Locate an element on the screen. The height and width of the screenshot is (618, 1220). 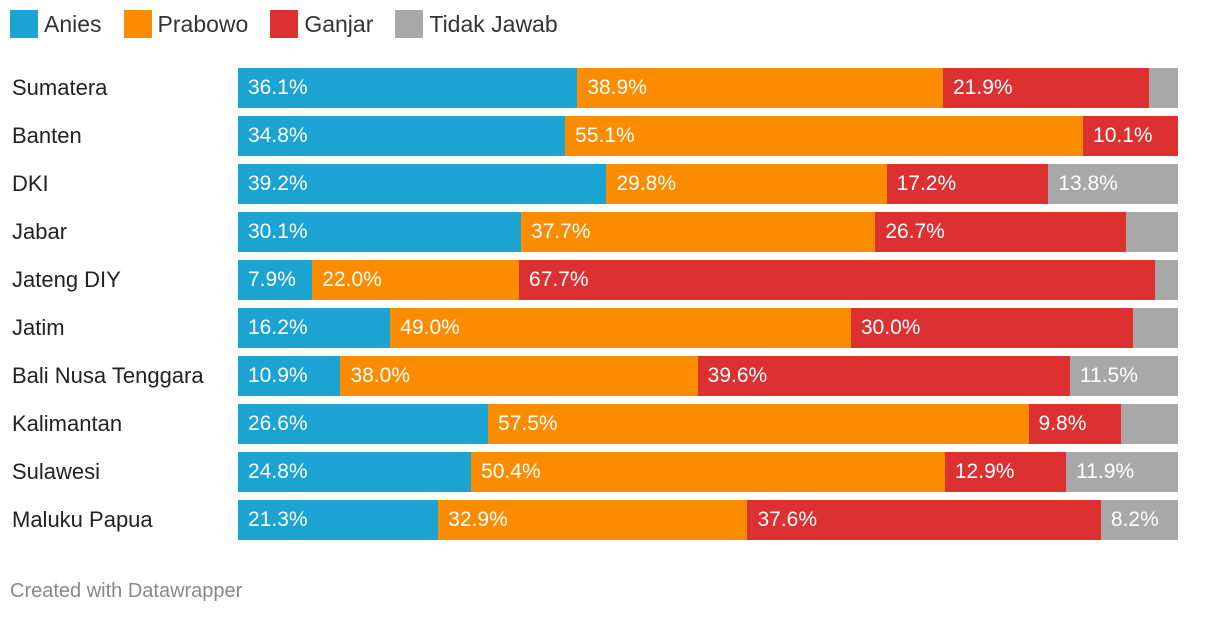
bar-segment: 55.1% is located at coordinates (824, 136).